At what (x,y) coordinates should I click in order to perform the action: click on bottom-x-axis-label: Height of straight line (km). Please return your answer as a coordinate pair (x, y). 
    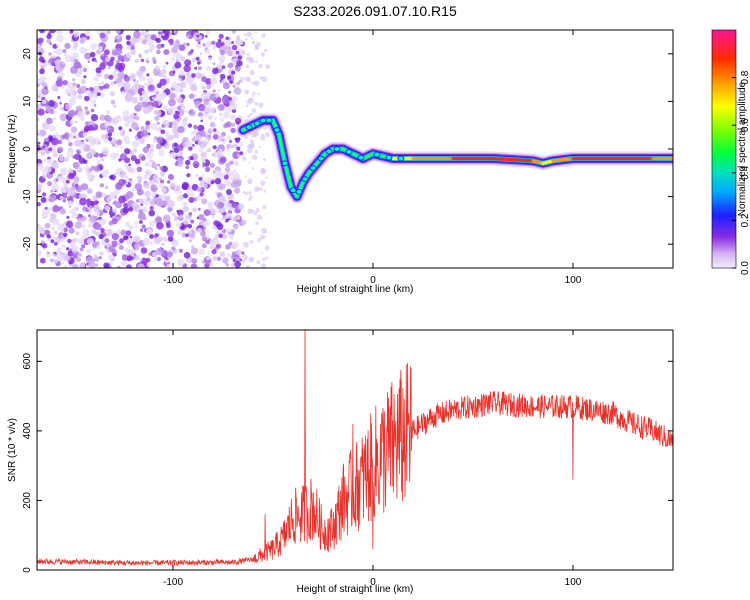
    Looking at the image, I should click on (355, 589).